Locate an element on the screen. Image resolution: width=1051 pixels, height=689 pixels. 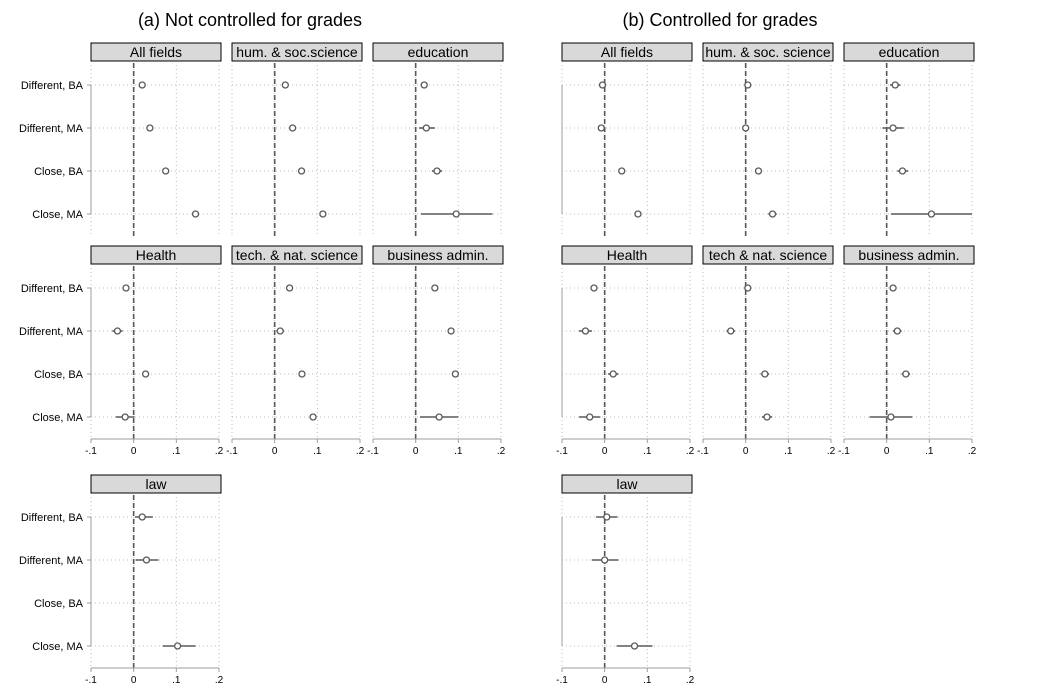
facet-strip-label: tech. & nat. science is located at coordinates (297, 255).